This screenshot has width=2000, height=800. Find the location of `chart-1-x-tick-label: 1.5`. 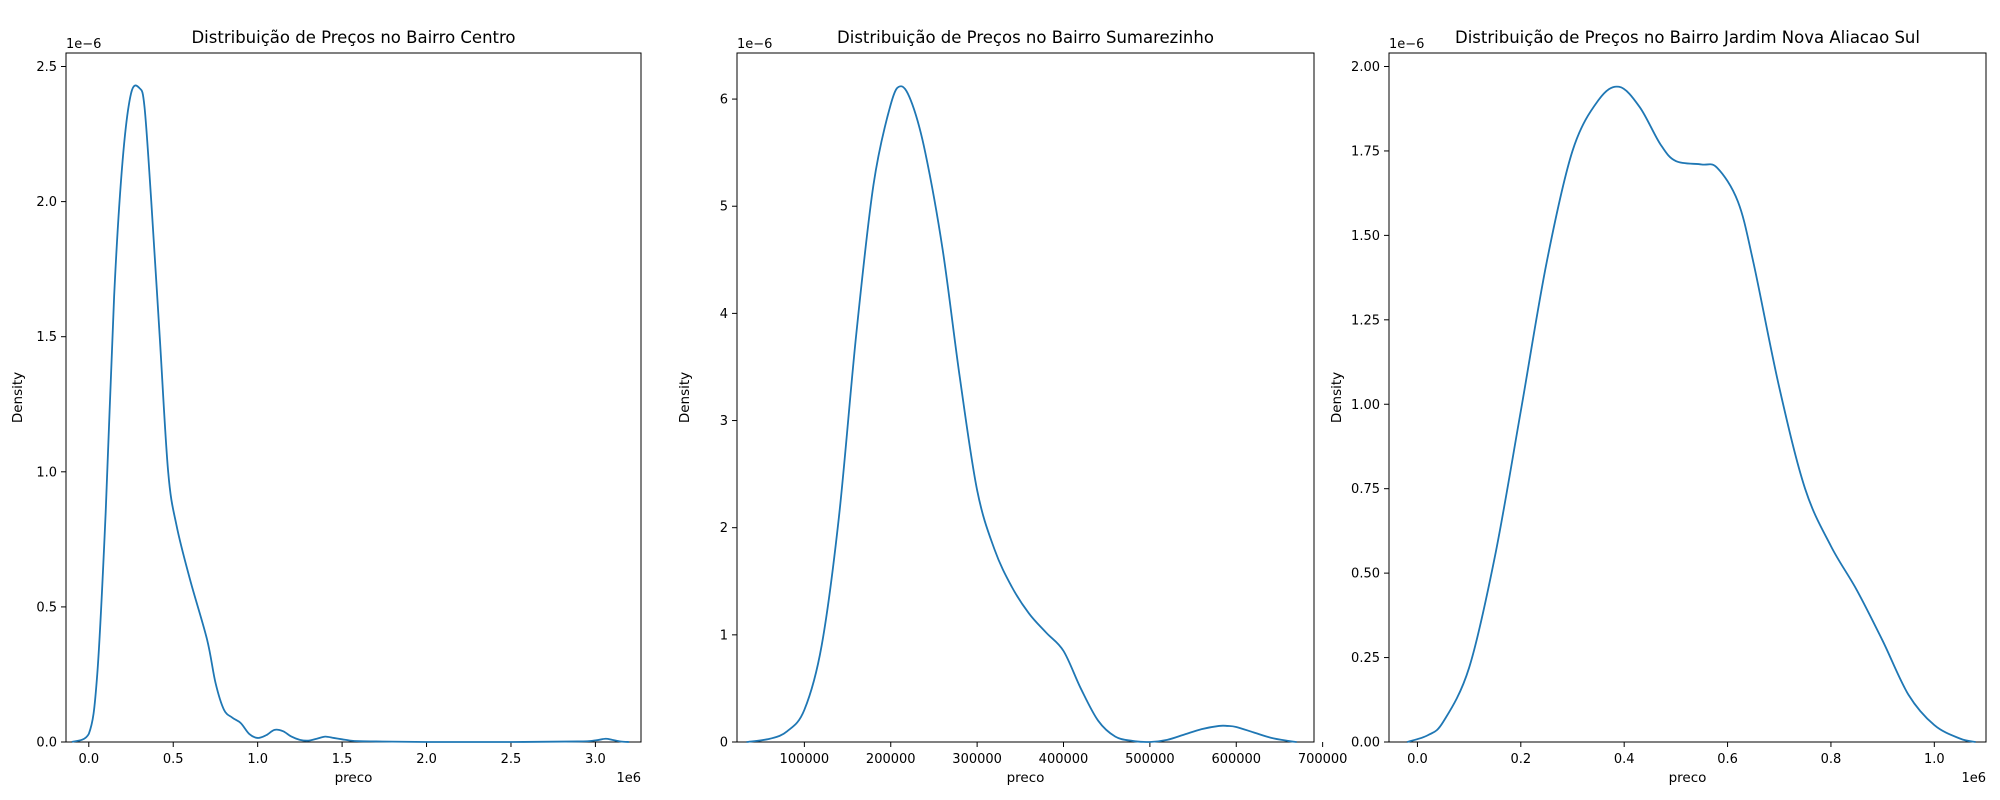

chart-1-x-tick-label: 1.5 is located at coordinates (342, 759).